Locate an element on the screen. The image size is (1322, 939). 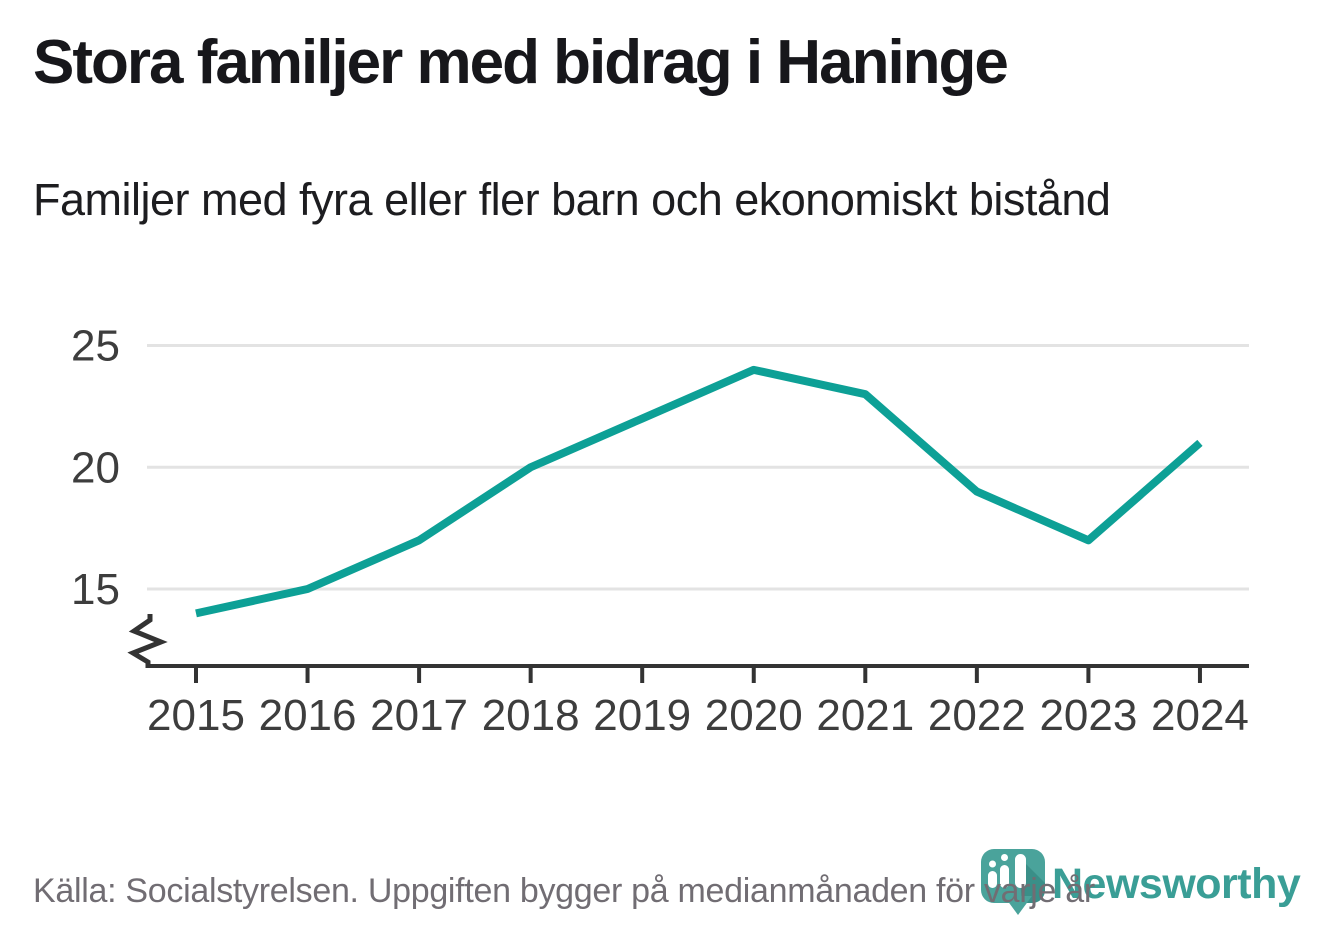
y-axis-label: 25 is located at coordinates (95, 346).